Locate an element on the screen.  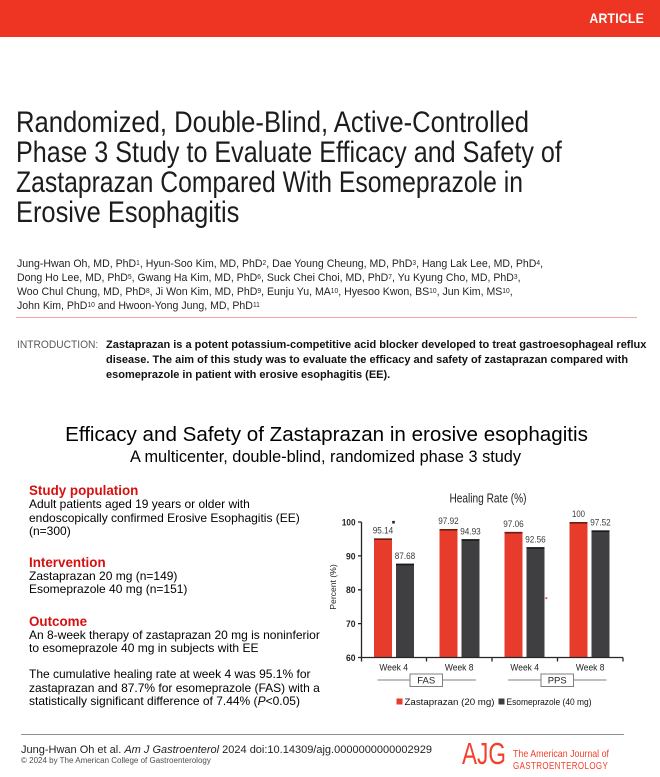
svg-text: Zastaprazan (20 mg) is located at coordinates (450, 702).